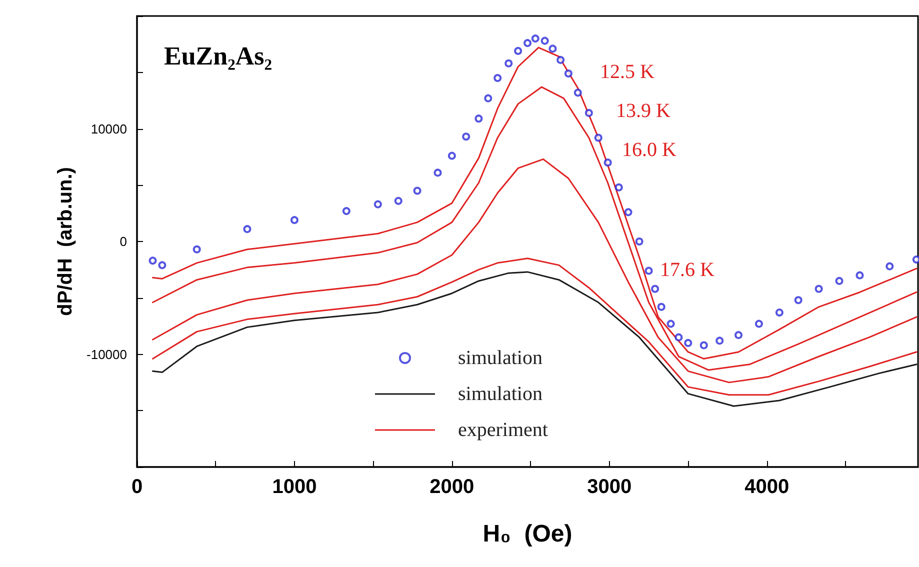 The width and height of the screenshot is (919, 567). What do you see at coordinates (503, 430) in the screenshot?
I see `legend-label: experiment` at bounding box center [503, 430].